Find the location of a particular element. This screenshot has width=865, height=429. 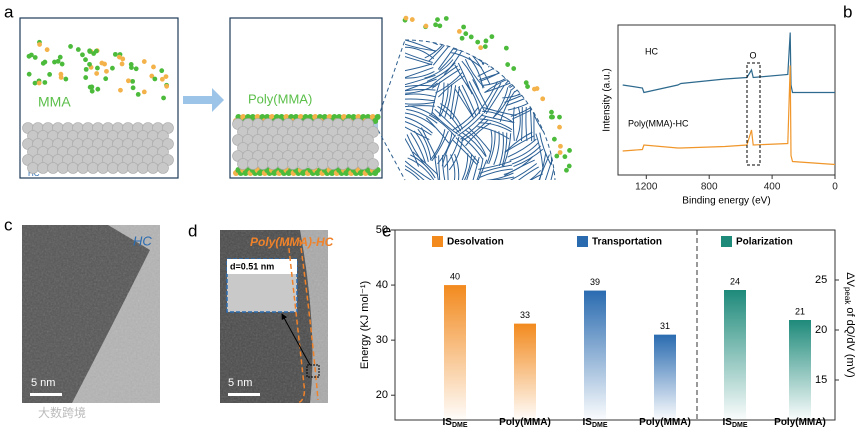

x-tick-label: 1200 is located at coordinates (646, 187).